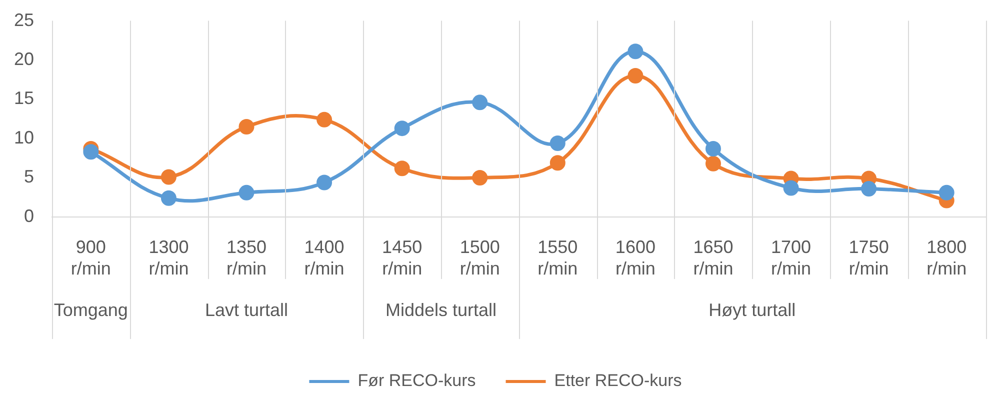 The image size is (995, 400). I want to click on x-tick-label: 1400 r/min, so click(324, 257).